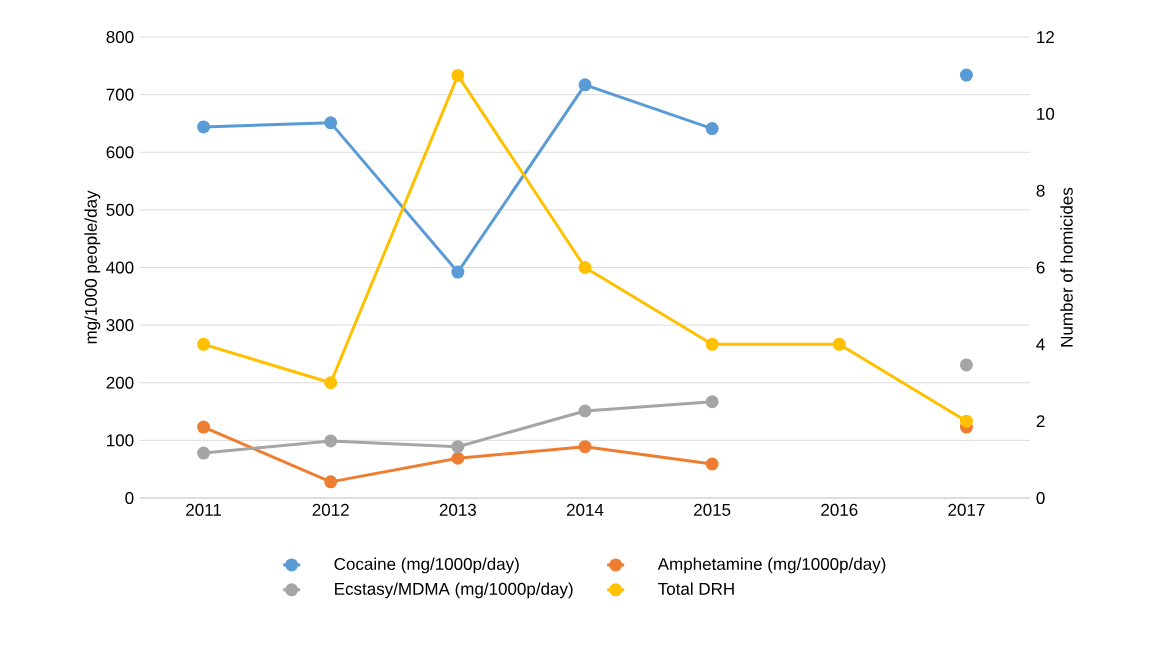  What do you see at coordinates (1045, 37) in the screenshot?
I see `y2-tick-label: 12` at bounding box center [1045, 37].